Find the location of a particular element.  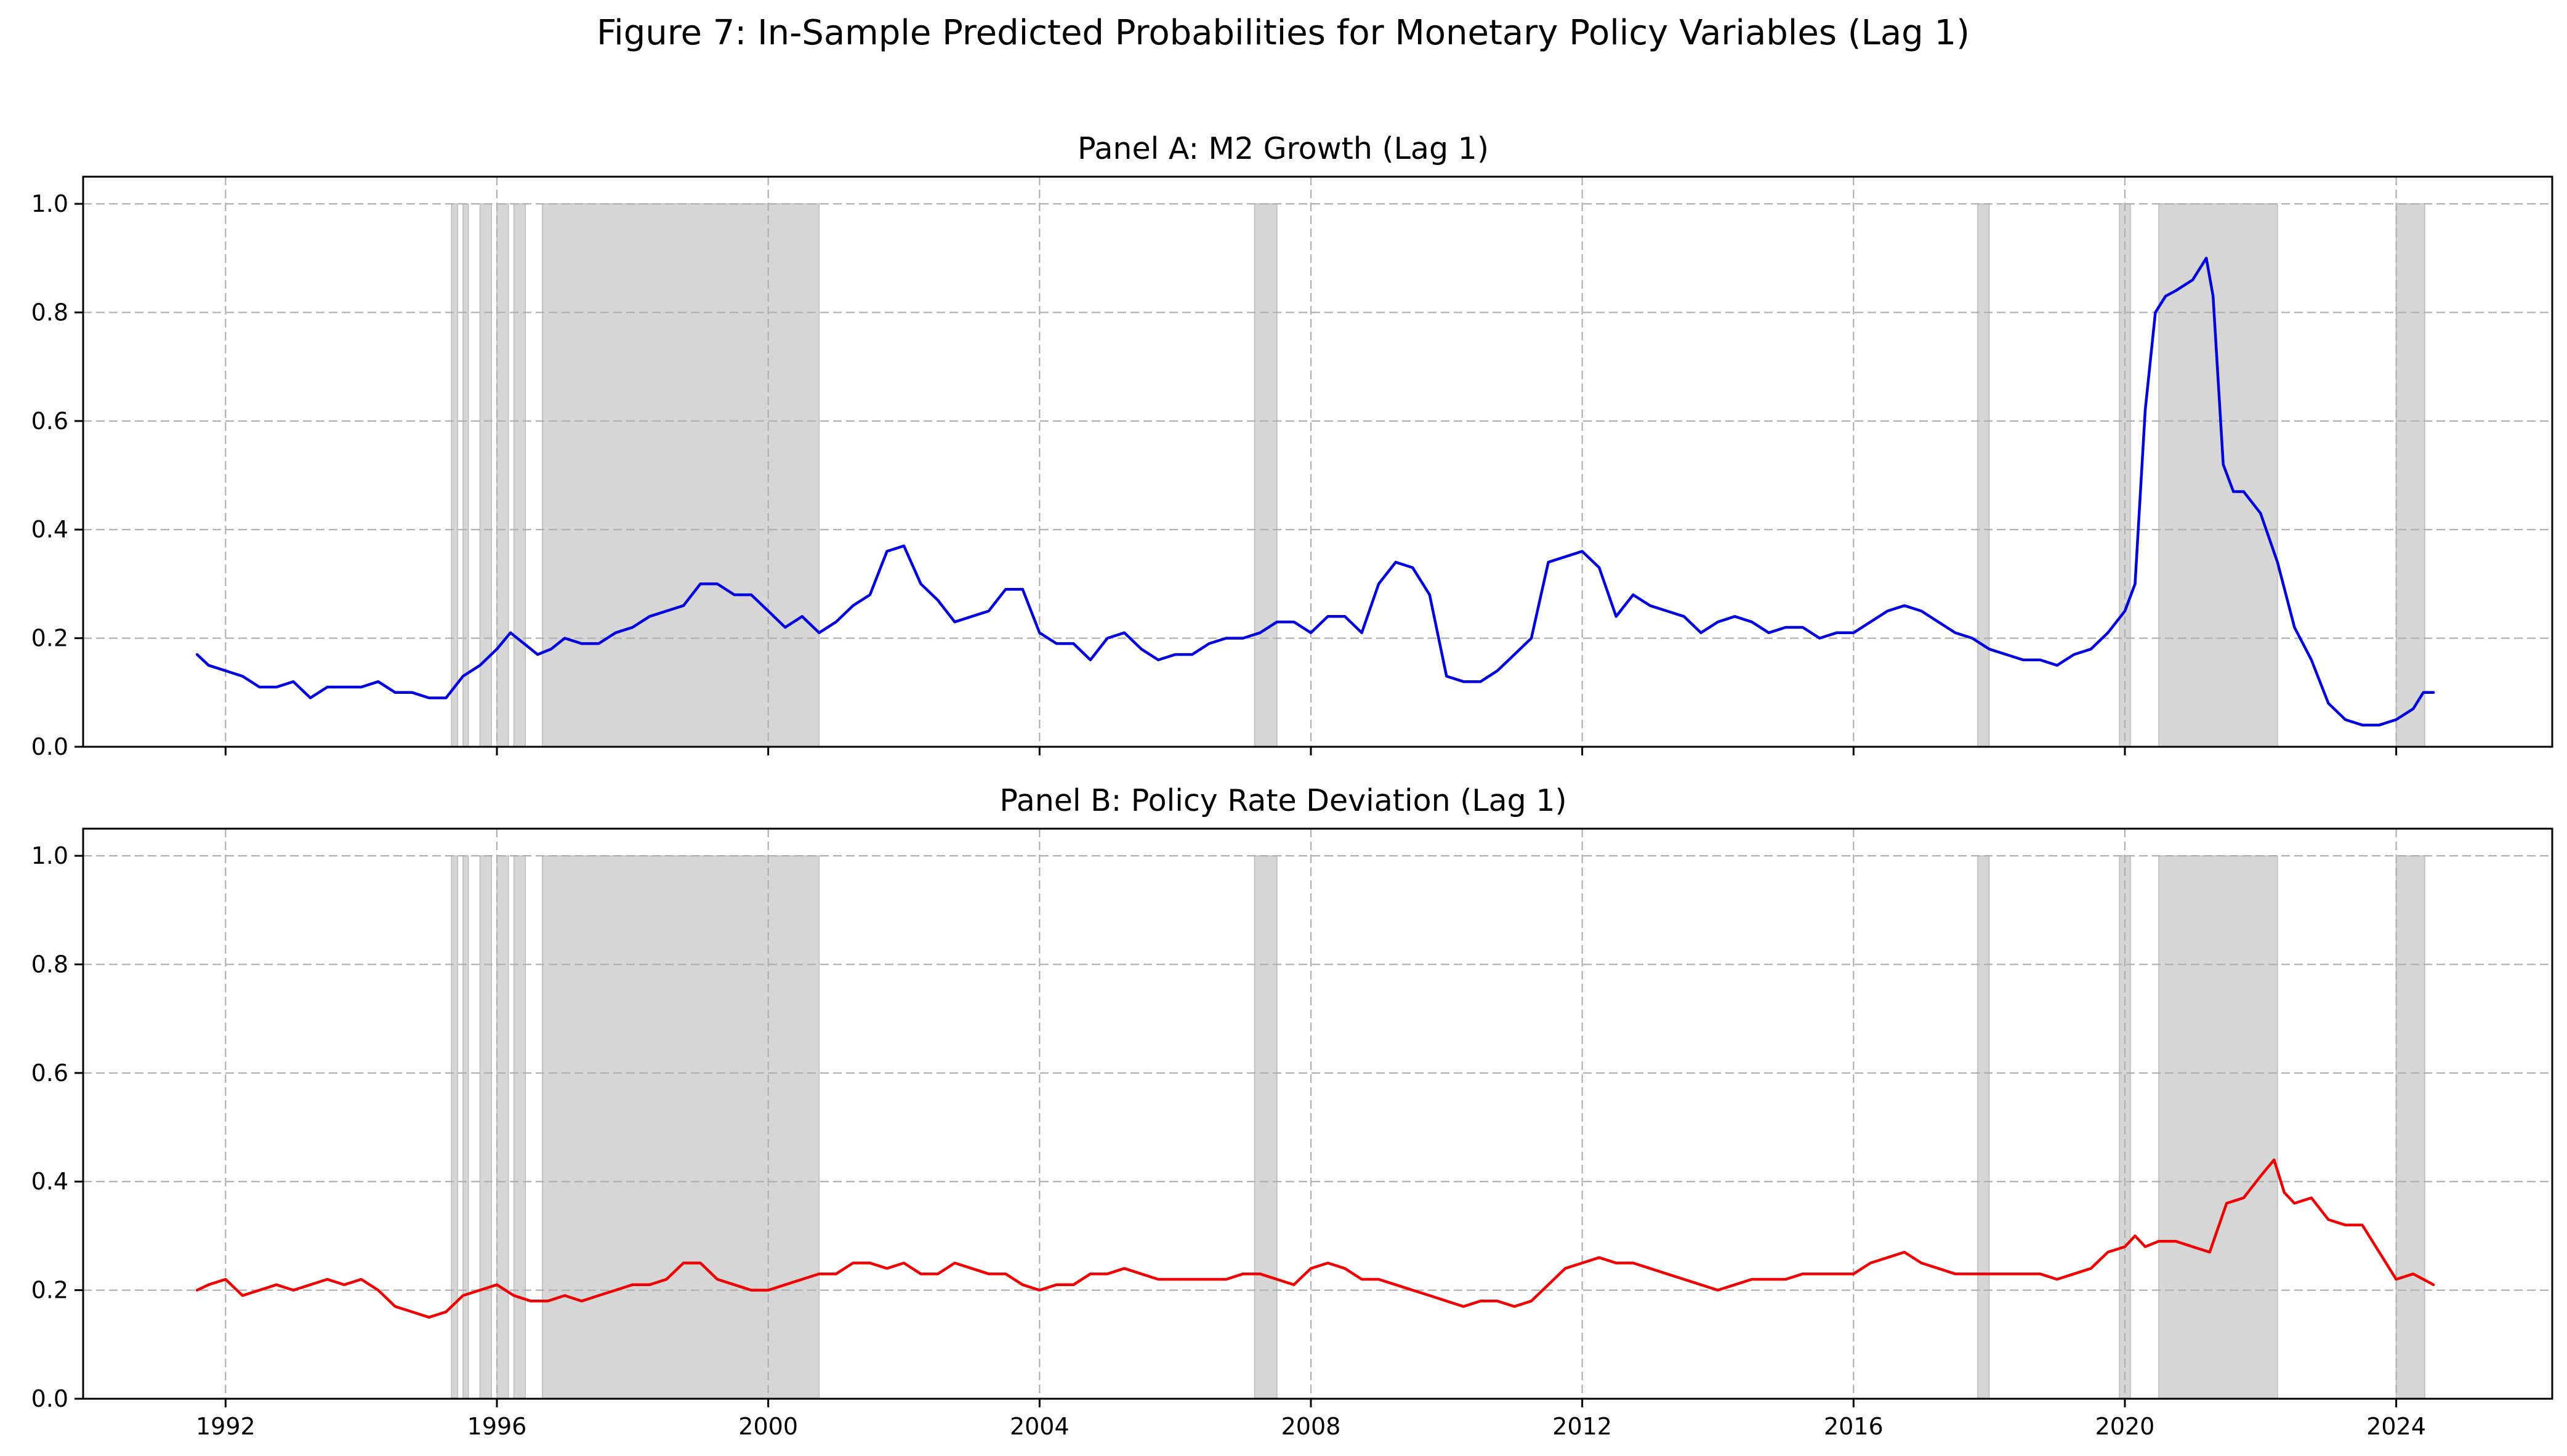

panel-a-y-tick-label: 0.0 is located at coordinates (50, 746).